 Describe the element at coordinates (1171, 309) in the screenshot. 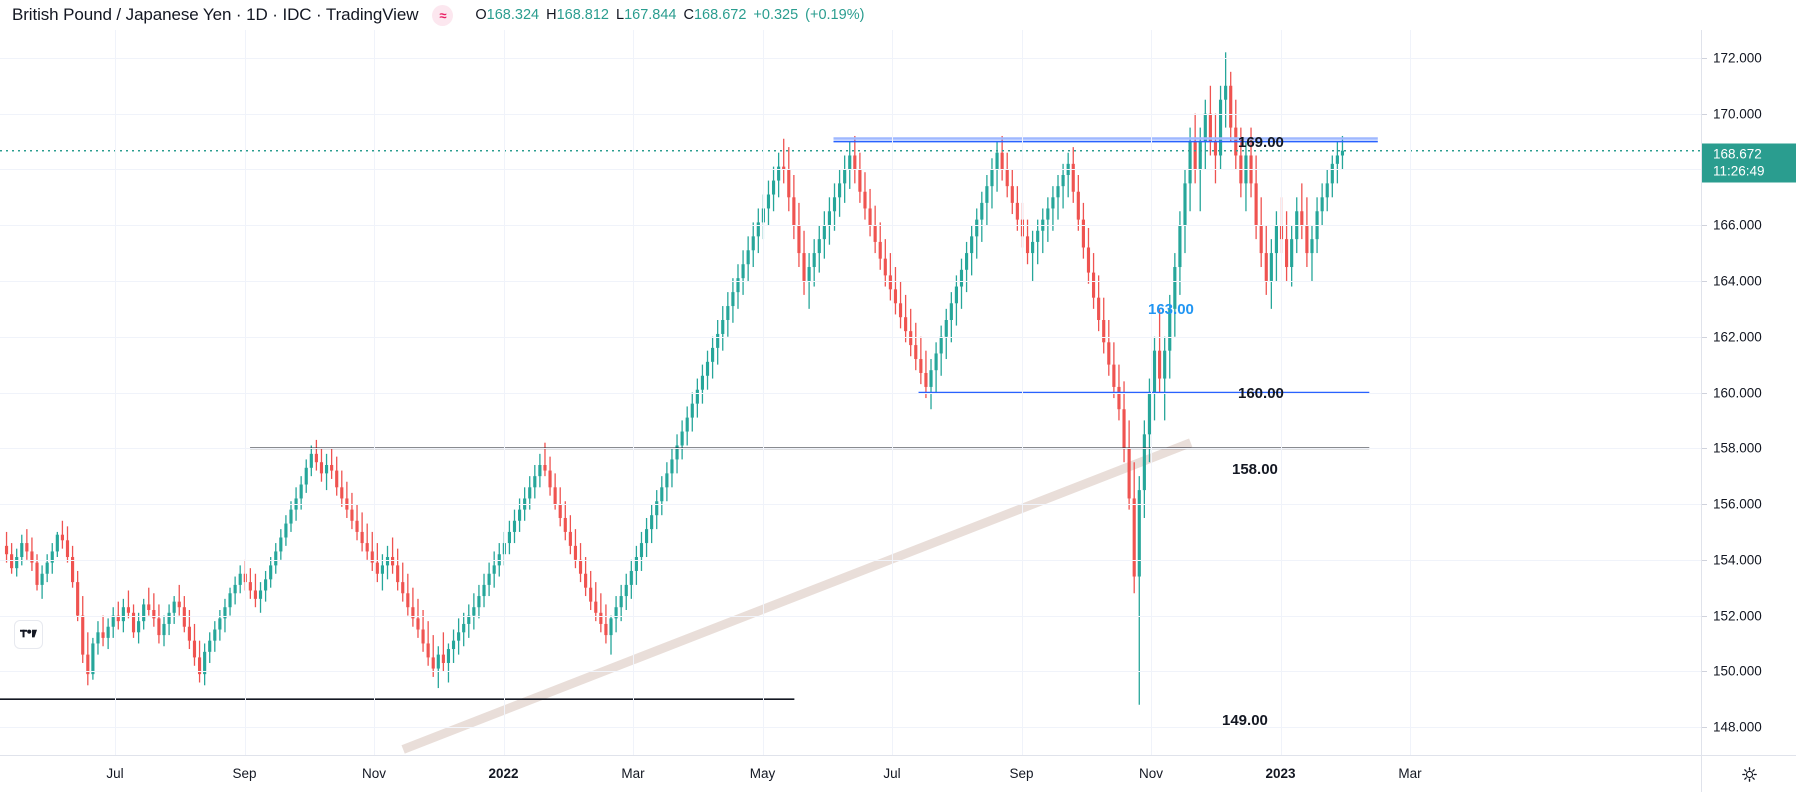

I see `price-level-label: 163.00` at that location.